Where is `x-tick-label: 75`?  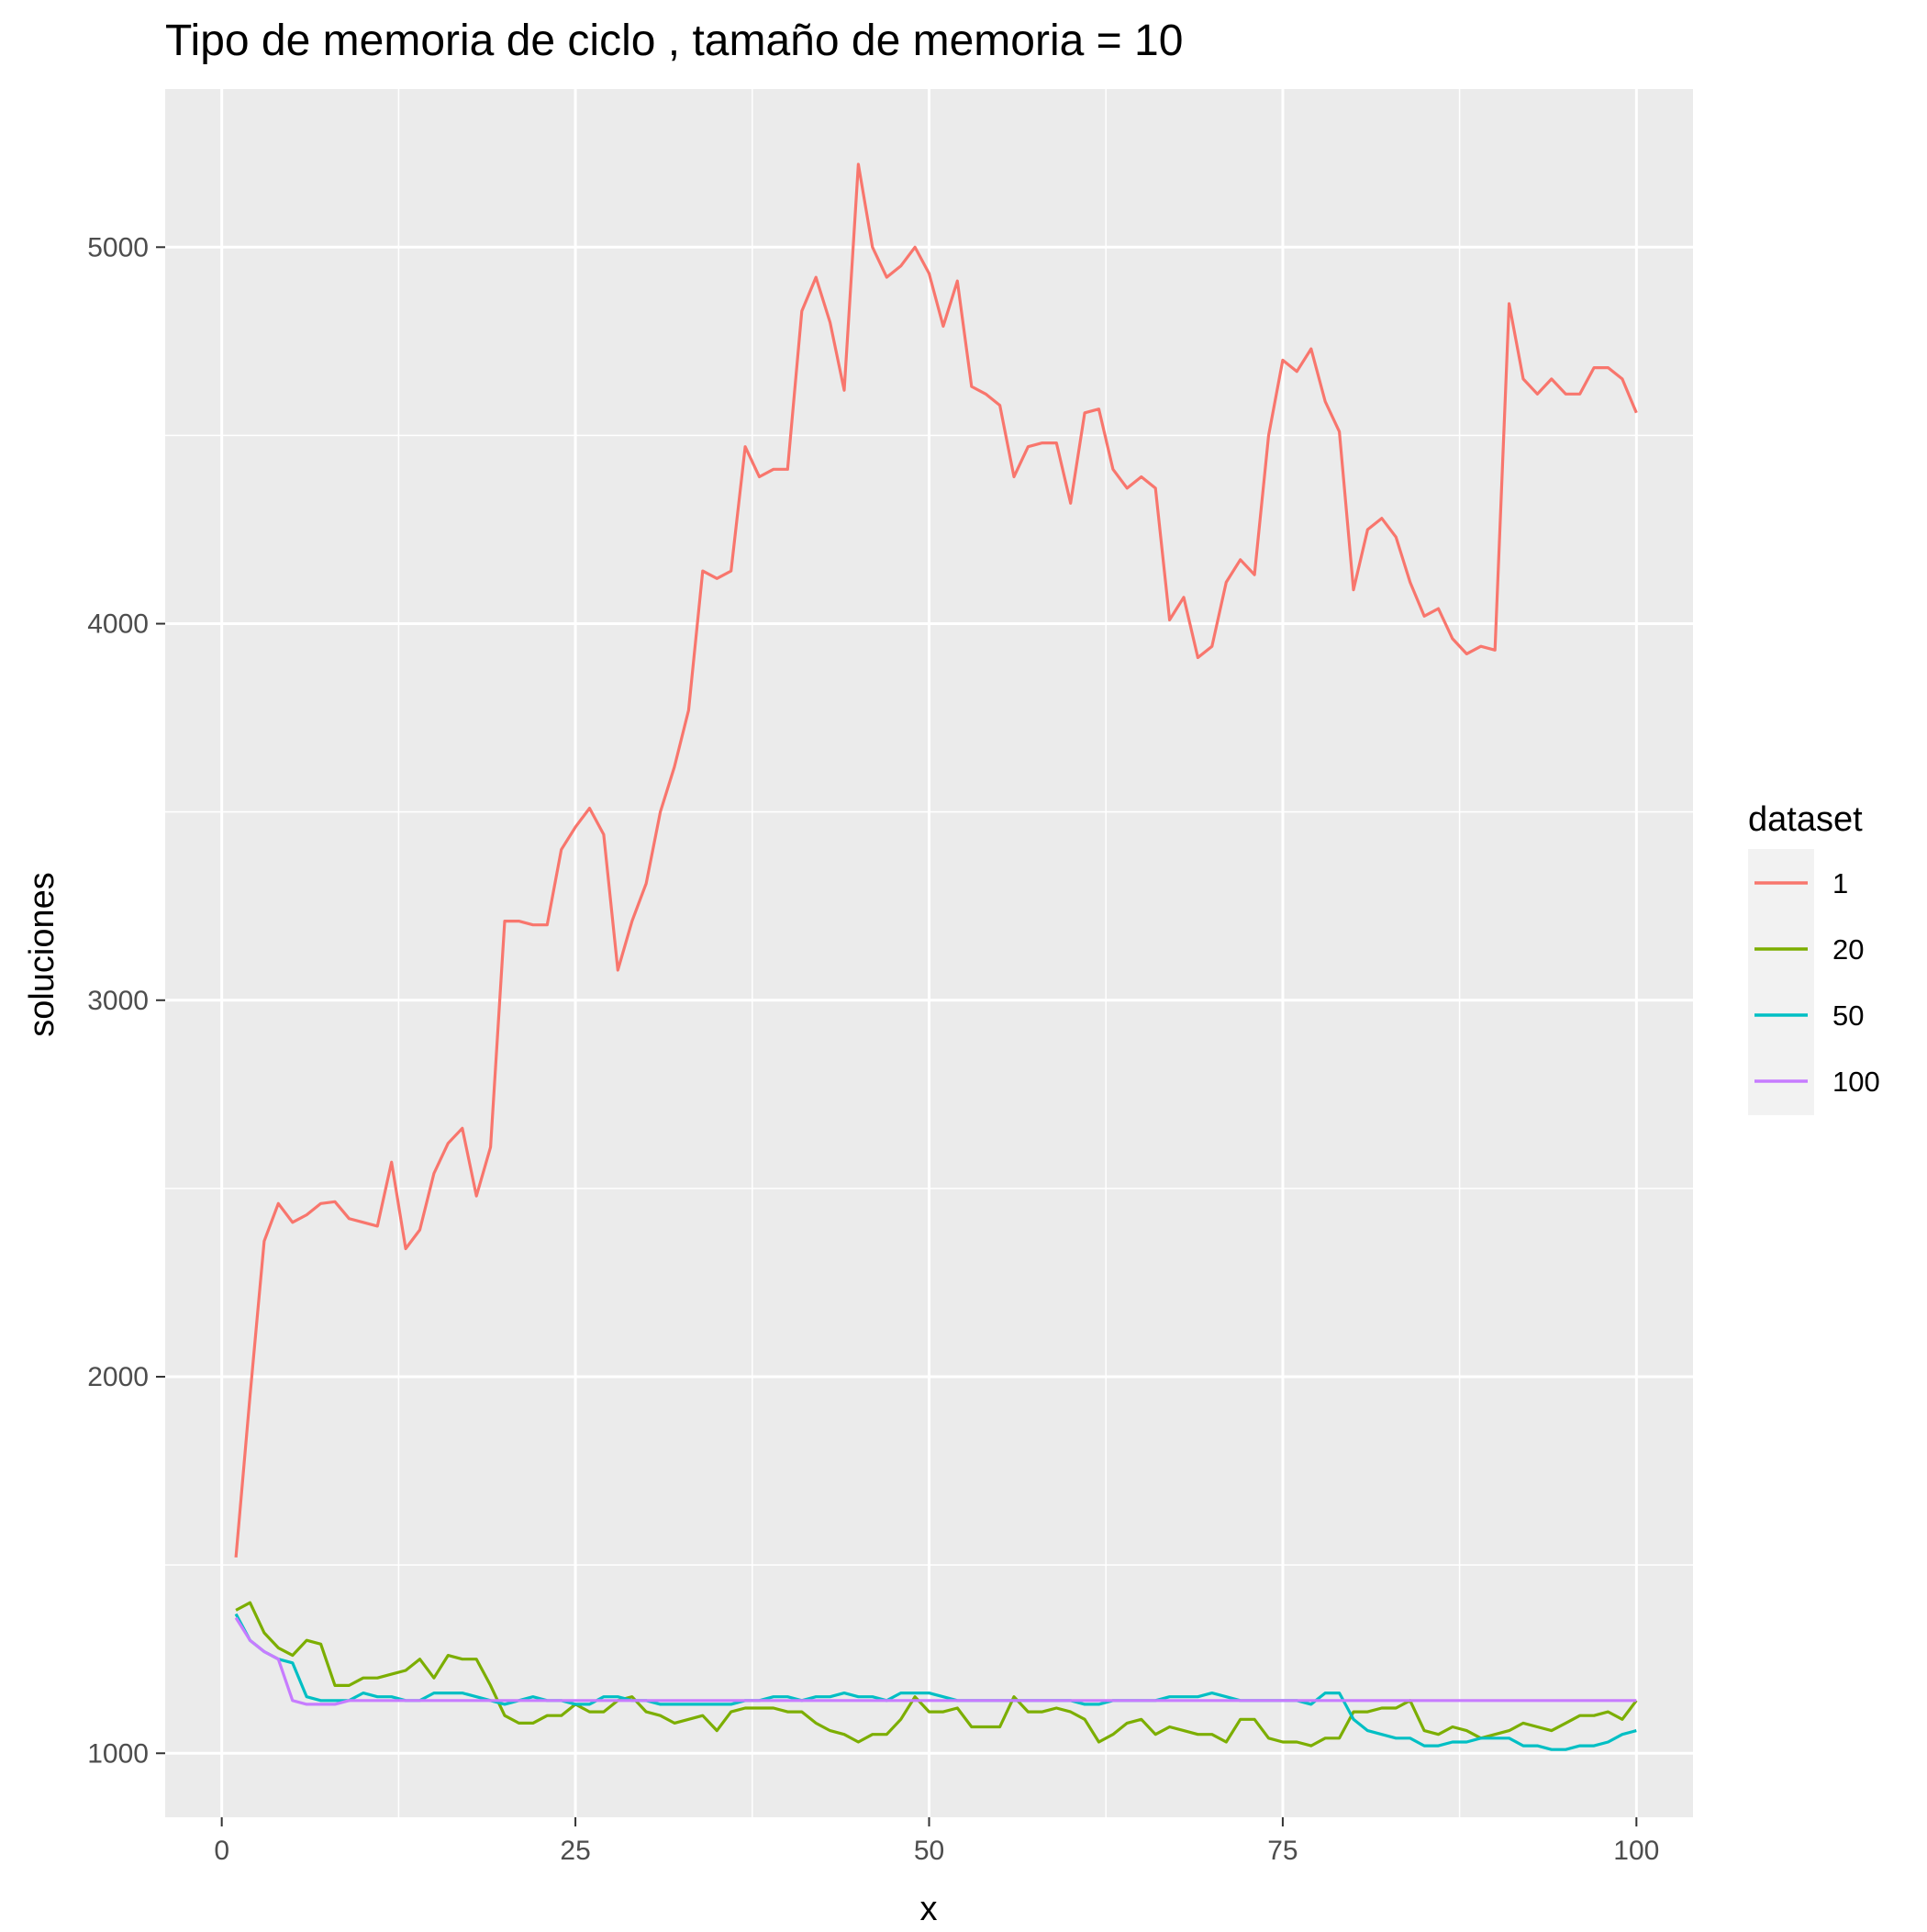 x-tick-label: 75 is located at coordinates (1282, 1851).